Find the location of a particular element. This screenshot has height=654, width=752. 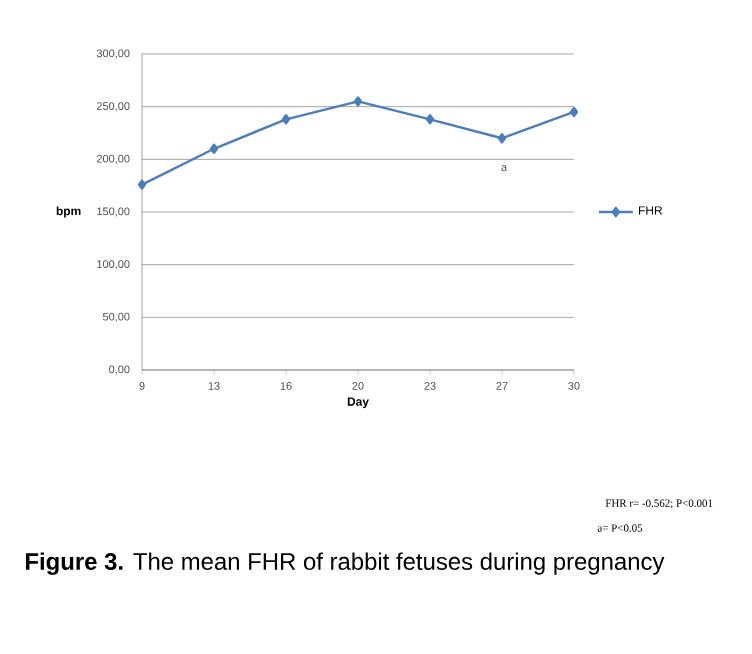

text: Figure 3. The mean FHR of rabbit fetuses during pregnancy is located at coordinates (345, 563).